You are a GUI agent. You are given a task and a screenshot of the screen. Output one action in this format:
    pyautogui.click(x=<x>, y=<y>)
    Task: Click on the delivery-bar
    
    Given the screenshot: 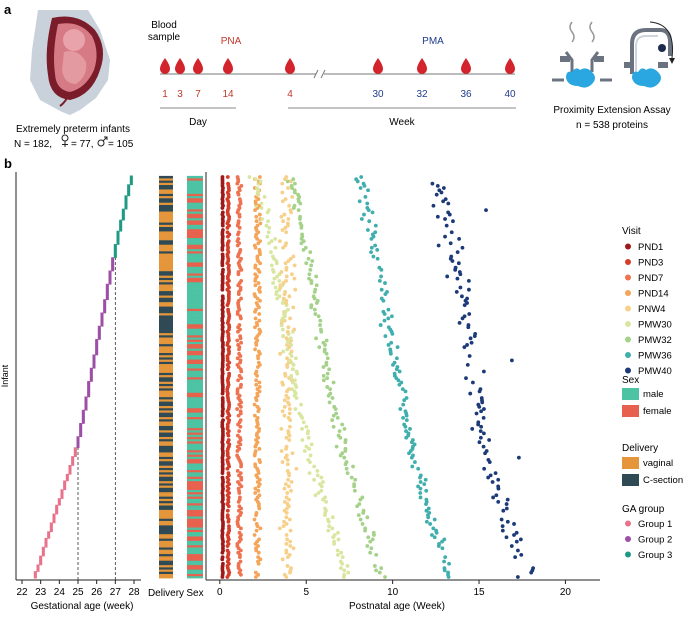 What is the action you would take?
    pyautogui.click(x=166, y=377)
    